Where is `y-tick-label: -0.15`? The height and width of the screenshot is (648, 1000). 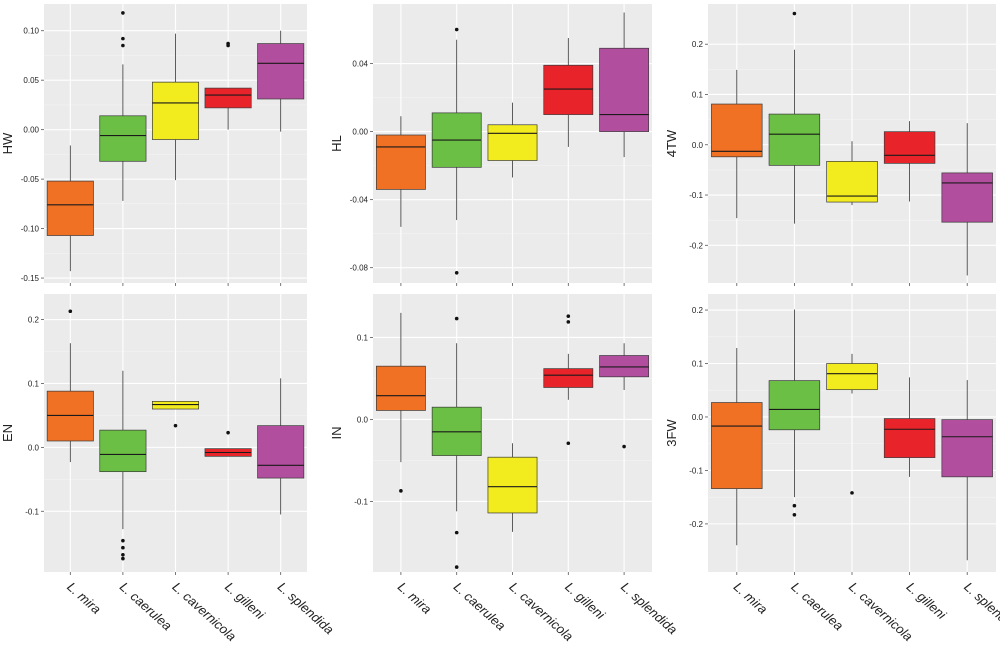 y-tick-label: -0.15 is located at coordinates (30, 278).